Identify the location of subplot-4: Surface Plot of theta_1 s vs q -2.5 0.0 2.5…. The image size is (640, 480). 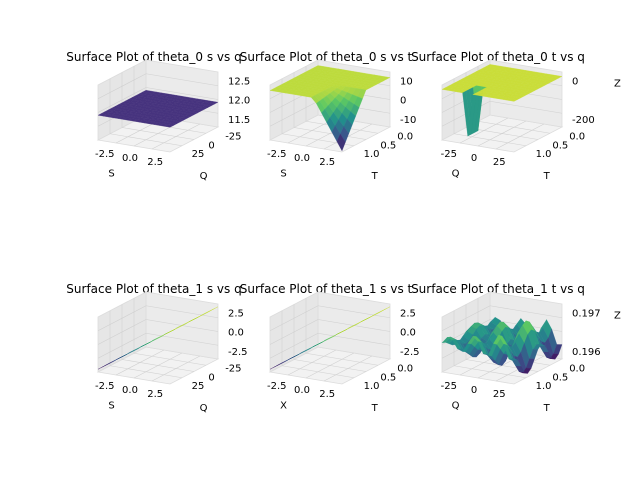
(156, 348).